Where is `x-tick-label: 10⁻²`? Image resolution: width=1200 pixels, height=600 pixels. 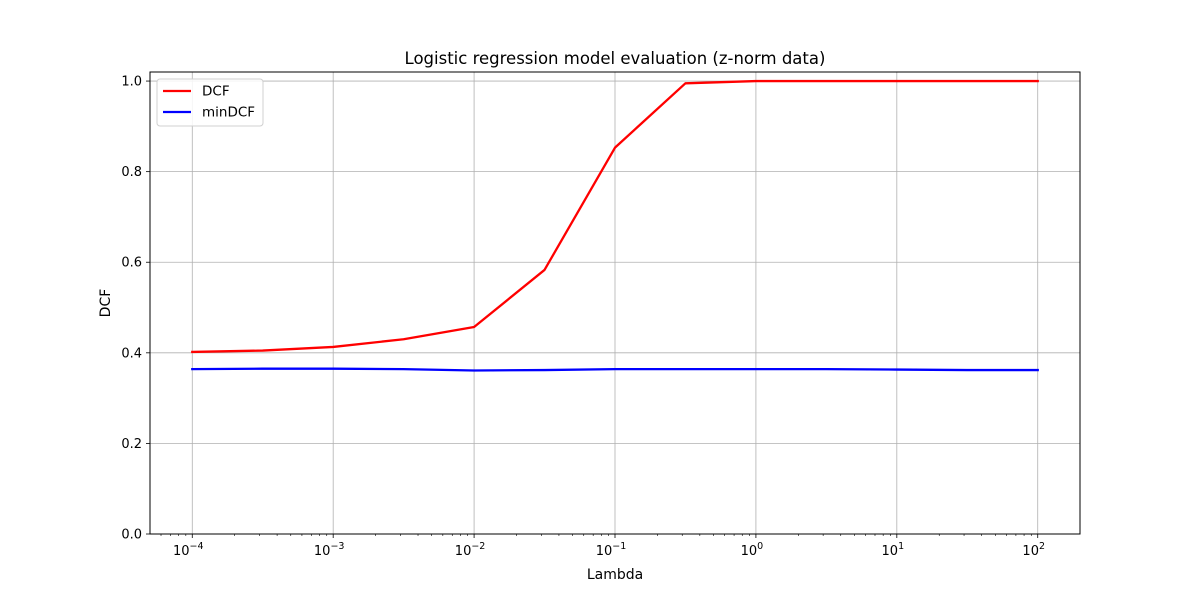 x-tick-label: 10⁻² is located at coordinates (470, 550).